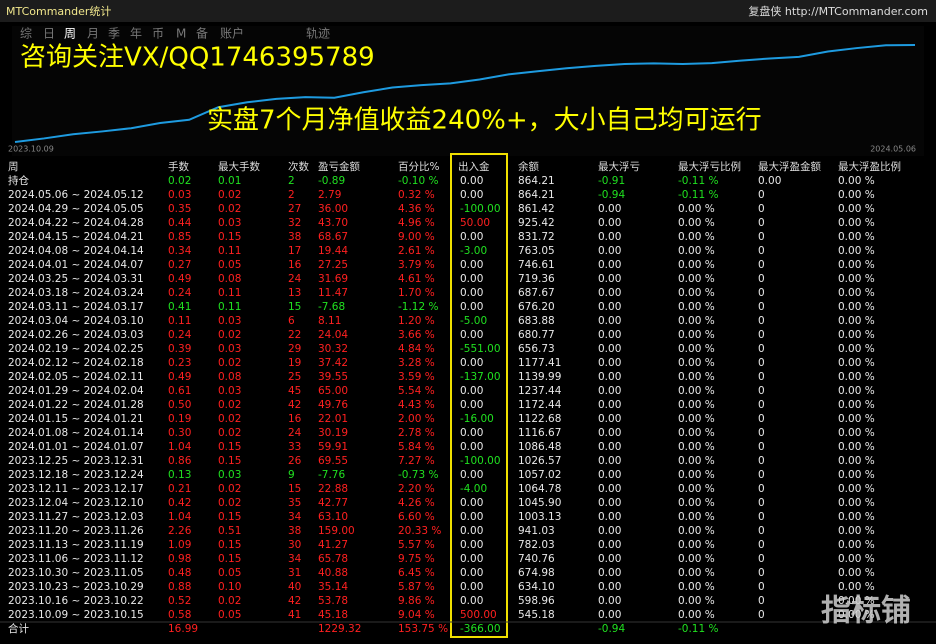 This screenshot has width=936, height=644. Describe the element at coordinates (333, 377) in the screenshot. I see `cell-value: 39.55` at that location.